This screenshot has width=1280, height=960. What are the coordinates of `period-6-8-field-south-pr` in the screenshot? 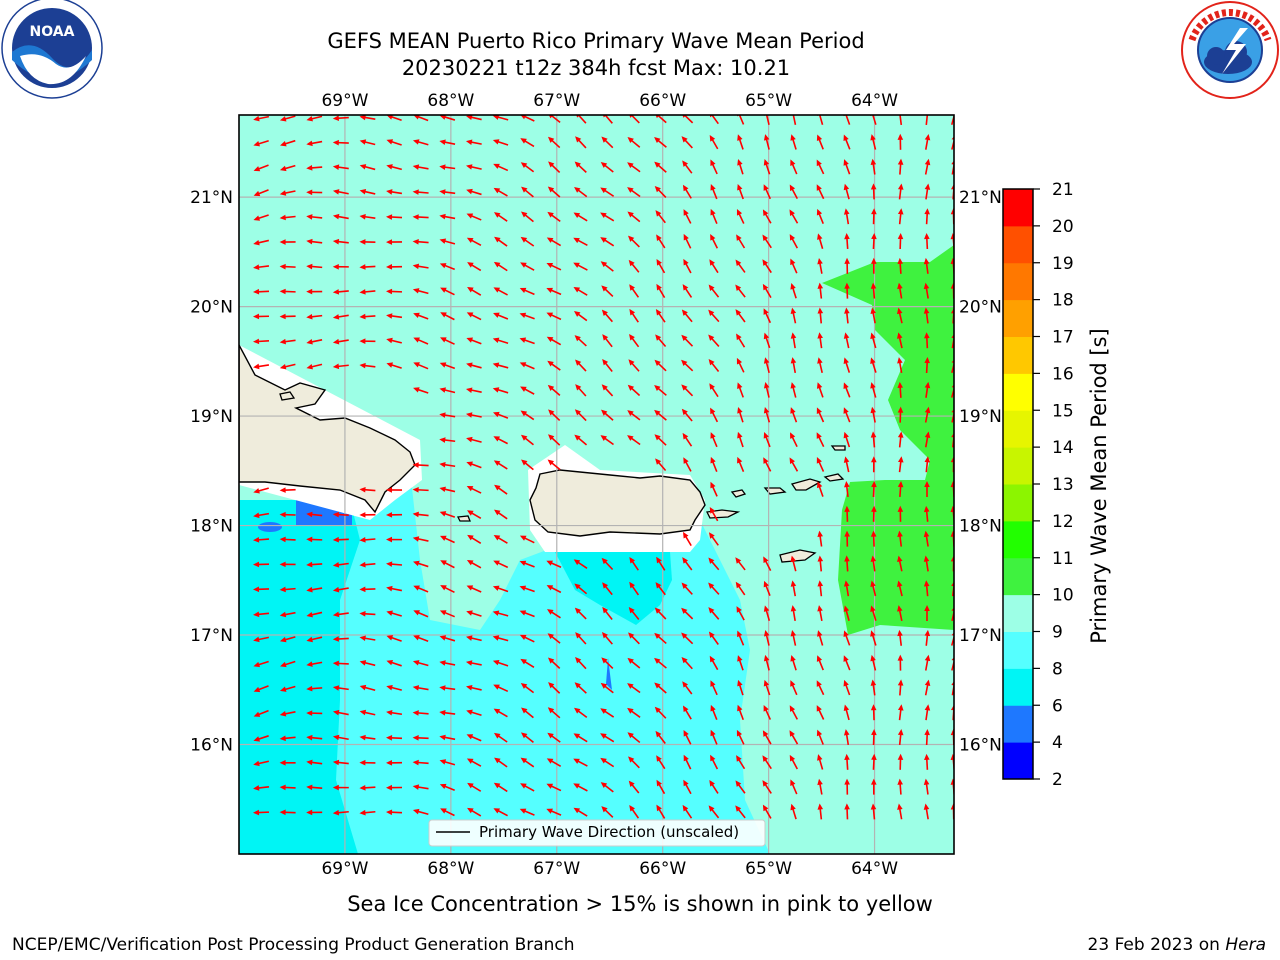 It's located at (613, 588).